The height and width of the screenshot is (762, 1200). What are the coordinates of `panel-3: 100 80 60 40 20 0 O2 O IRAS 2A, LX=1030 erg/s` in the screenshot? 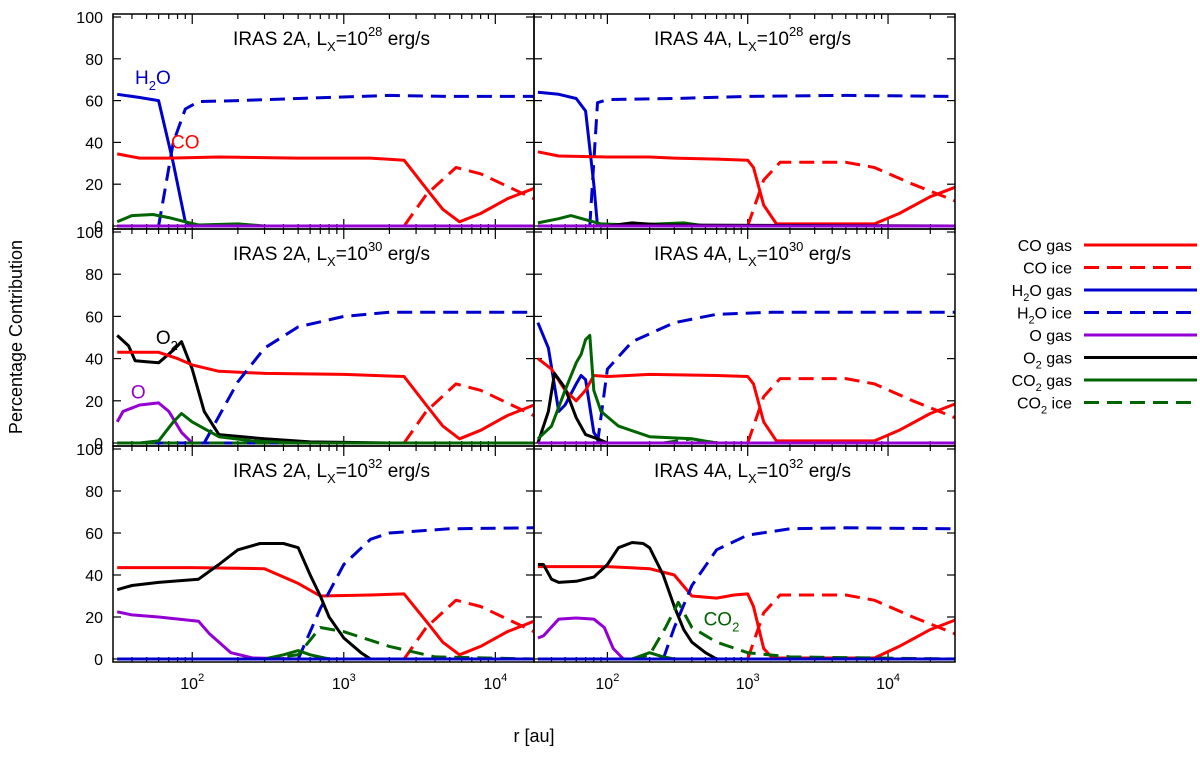 It's located at (305, 339).